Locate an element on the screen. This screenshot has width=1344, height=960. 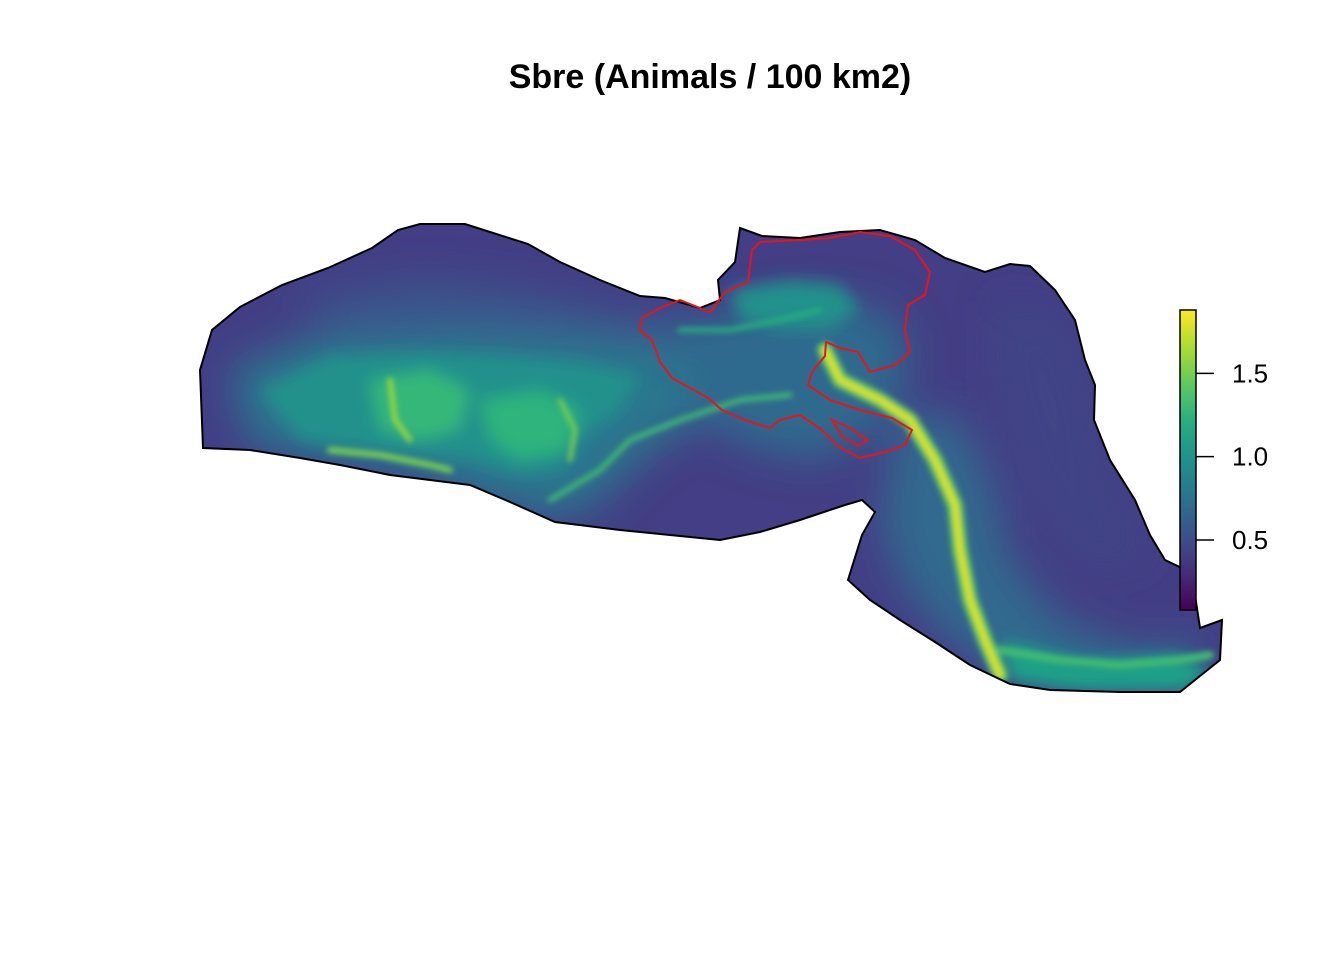
colorbar-ticks: 1.5 1.0 0.5 is located at coordinates (1232, 456).